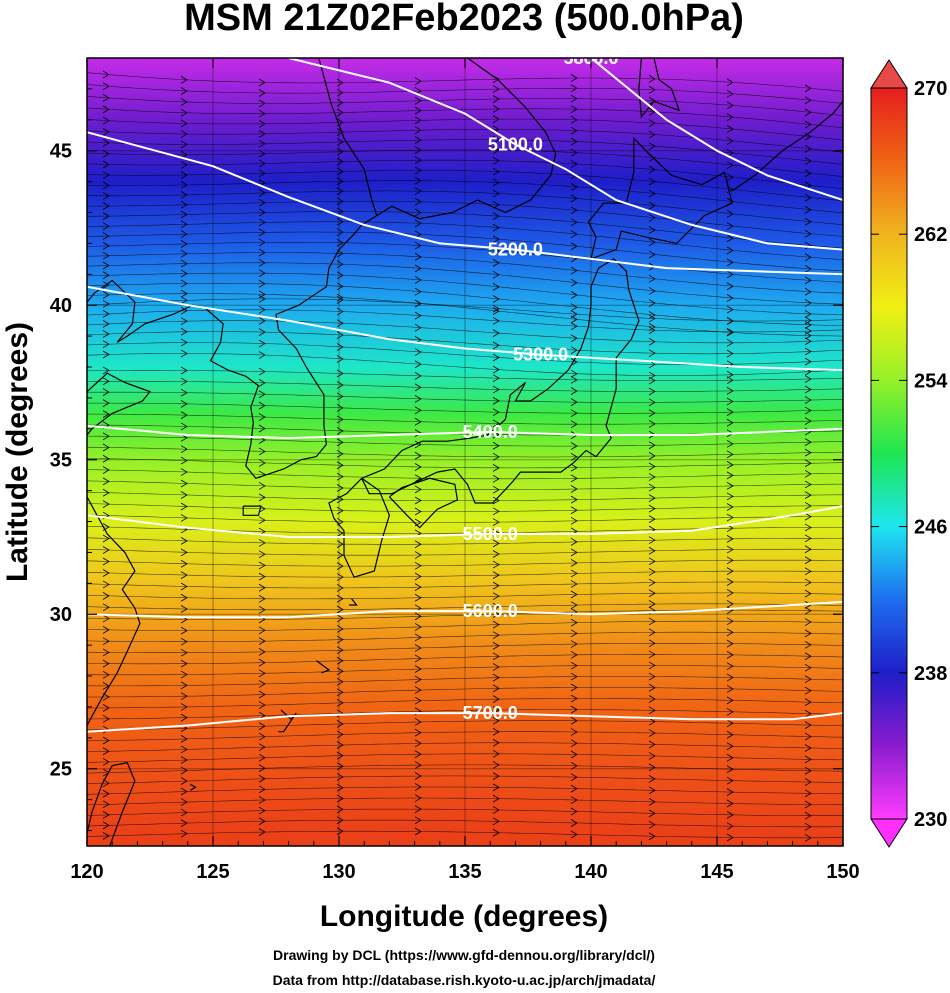 The image size is (950, 993). What do you see at coordinates (61, 770) in the screenshot?
I see `y-tick-label: 25` at bounding box center [61, 770].